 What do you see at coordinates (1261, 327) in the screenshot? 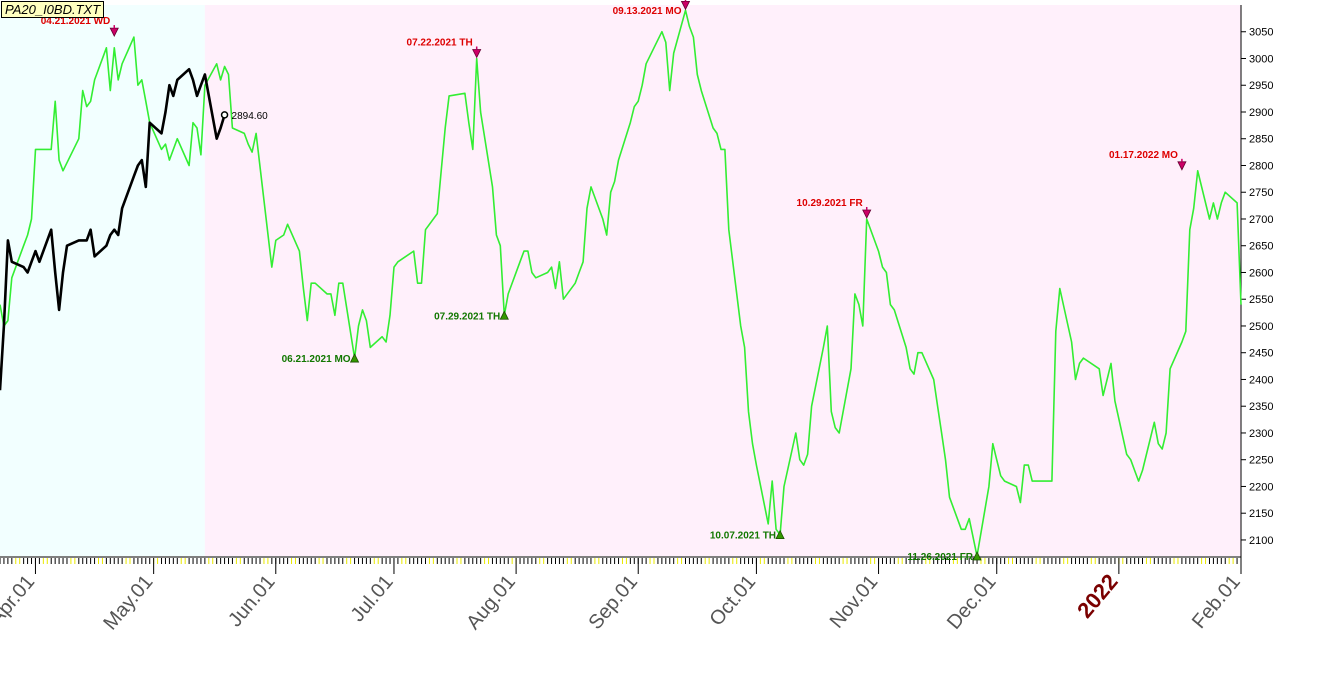
I see `y-tick-label: 2500` at bounding box center [1261, 327].